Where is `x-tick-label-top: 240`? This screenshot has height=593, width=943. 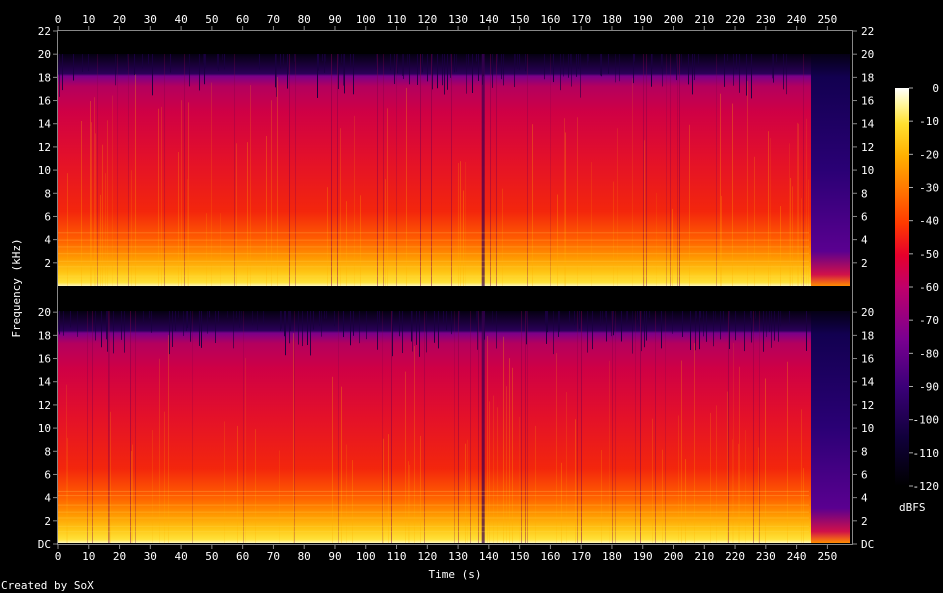
x-tick-label-top: 240 is located at coordinates (797, 19).